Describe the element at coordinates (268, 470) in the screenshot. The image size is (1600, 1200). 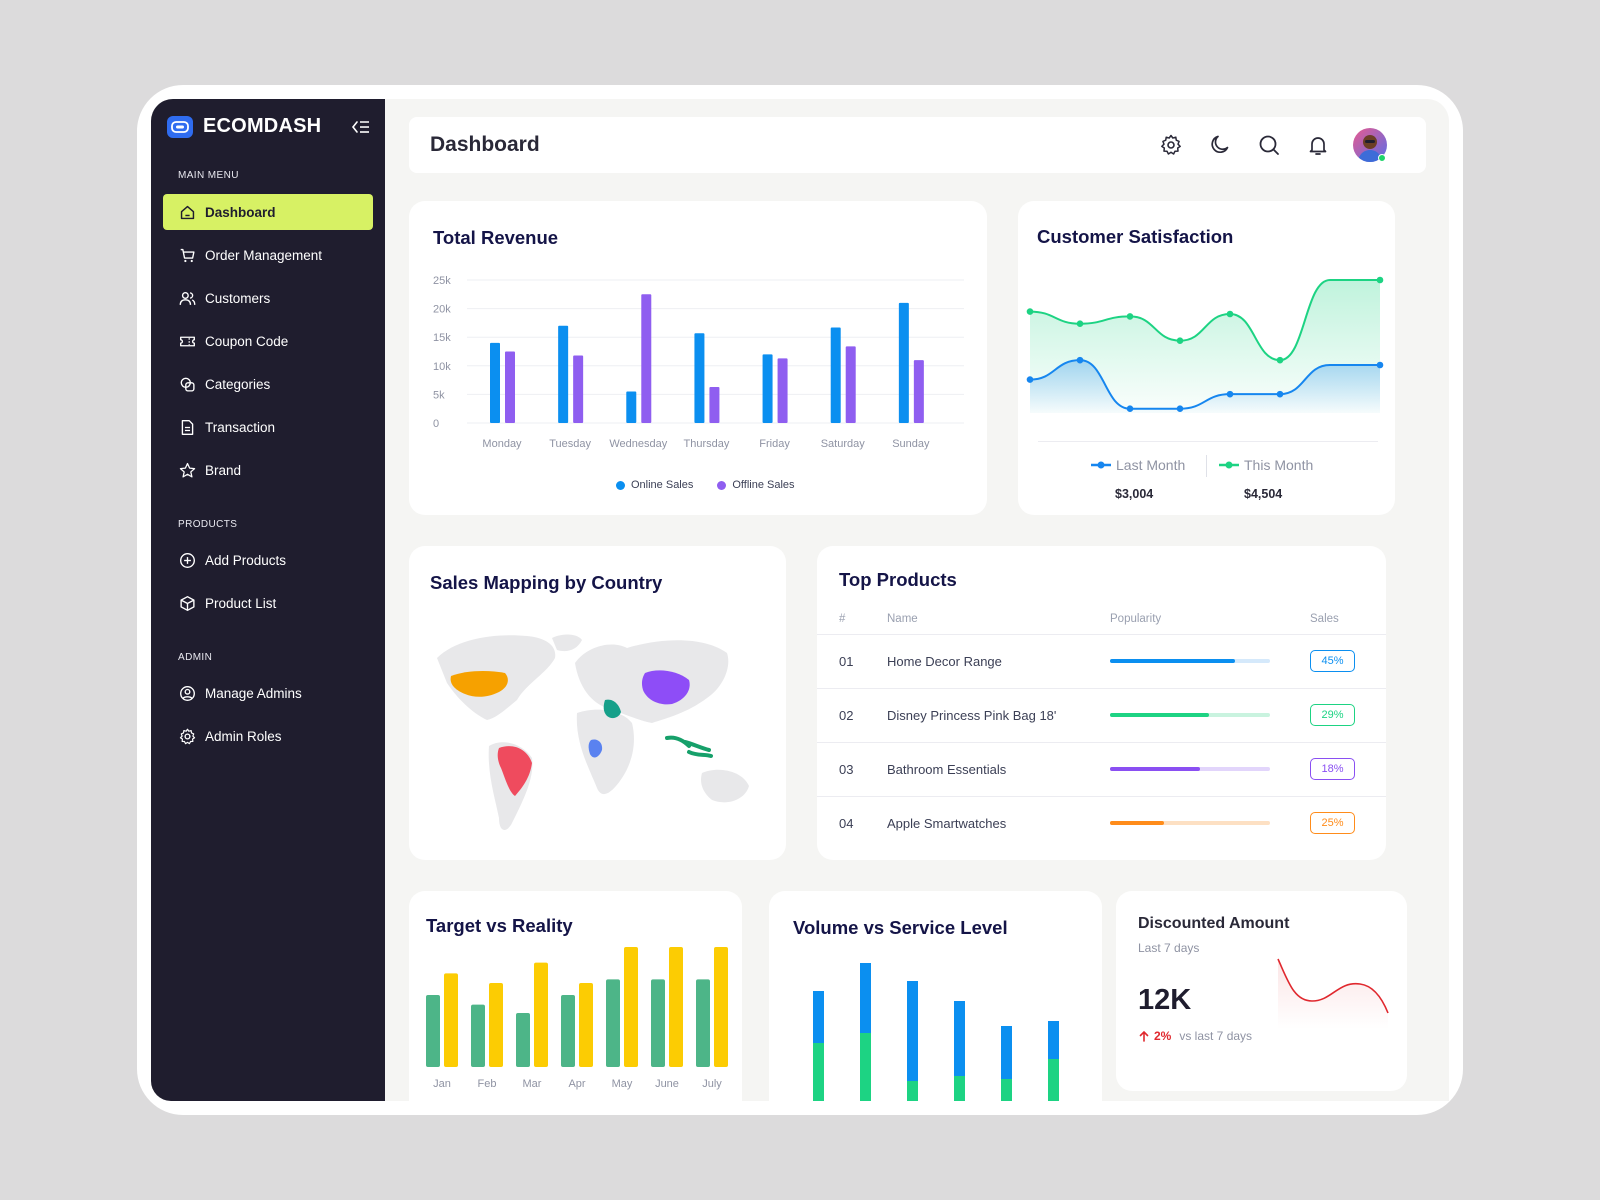
I see `sidebar-item-brand: Brand` at that location.